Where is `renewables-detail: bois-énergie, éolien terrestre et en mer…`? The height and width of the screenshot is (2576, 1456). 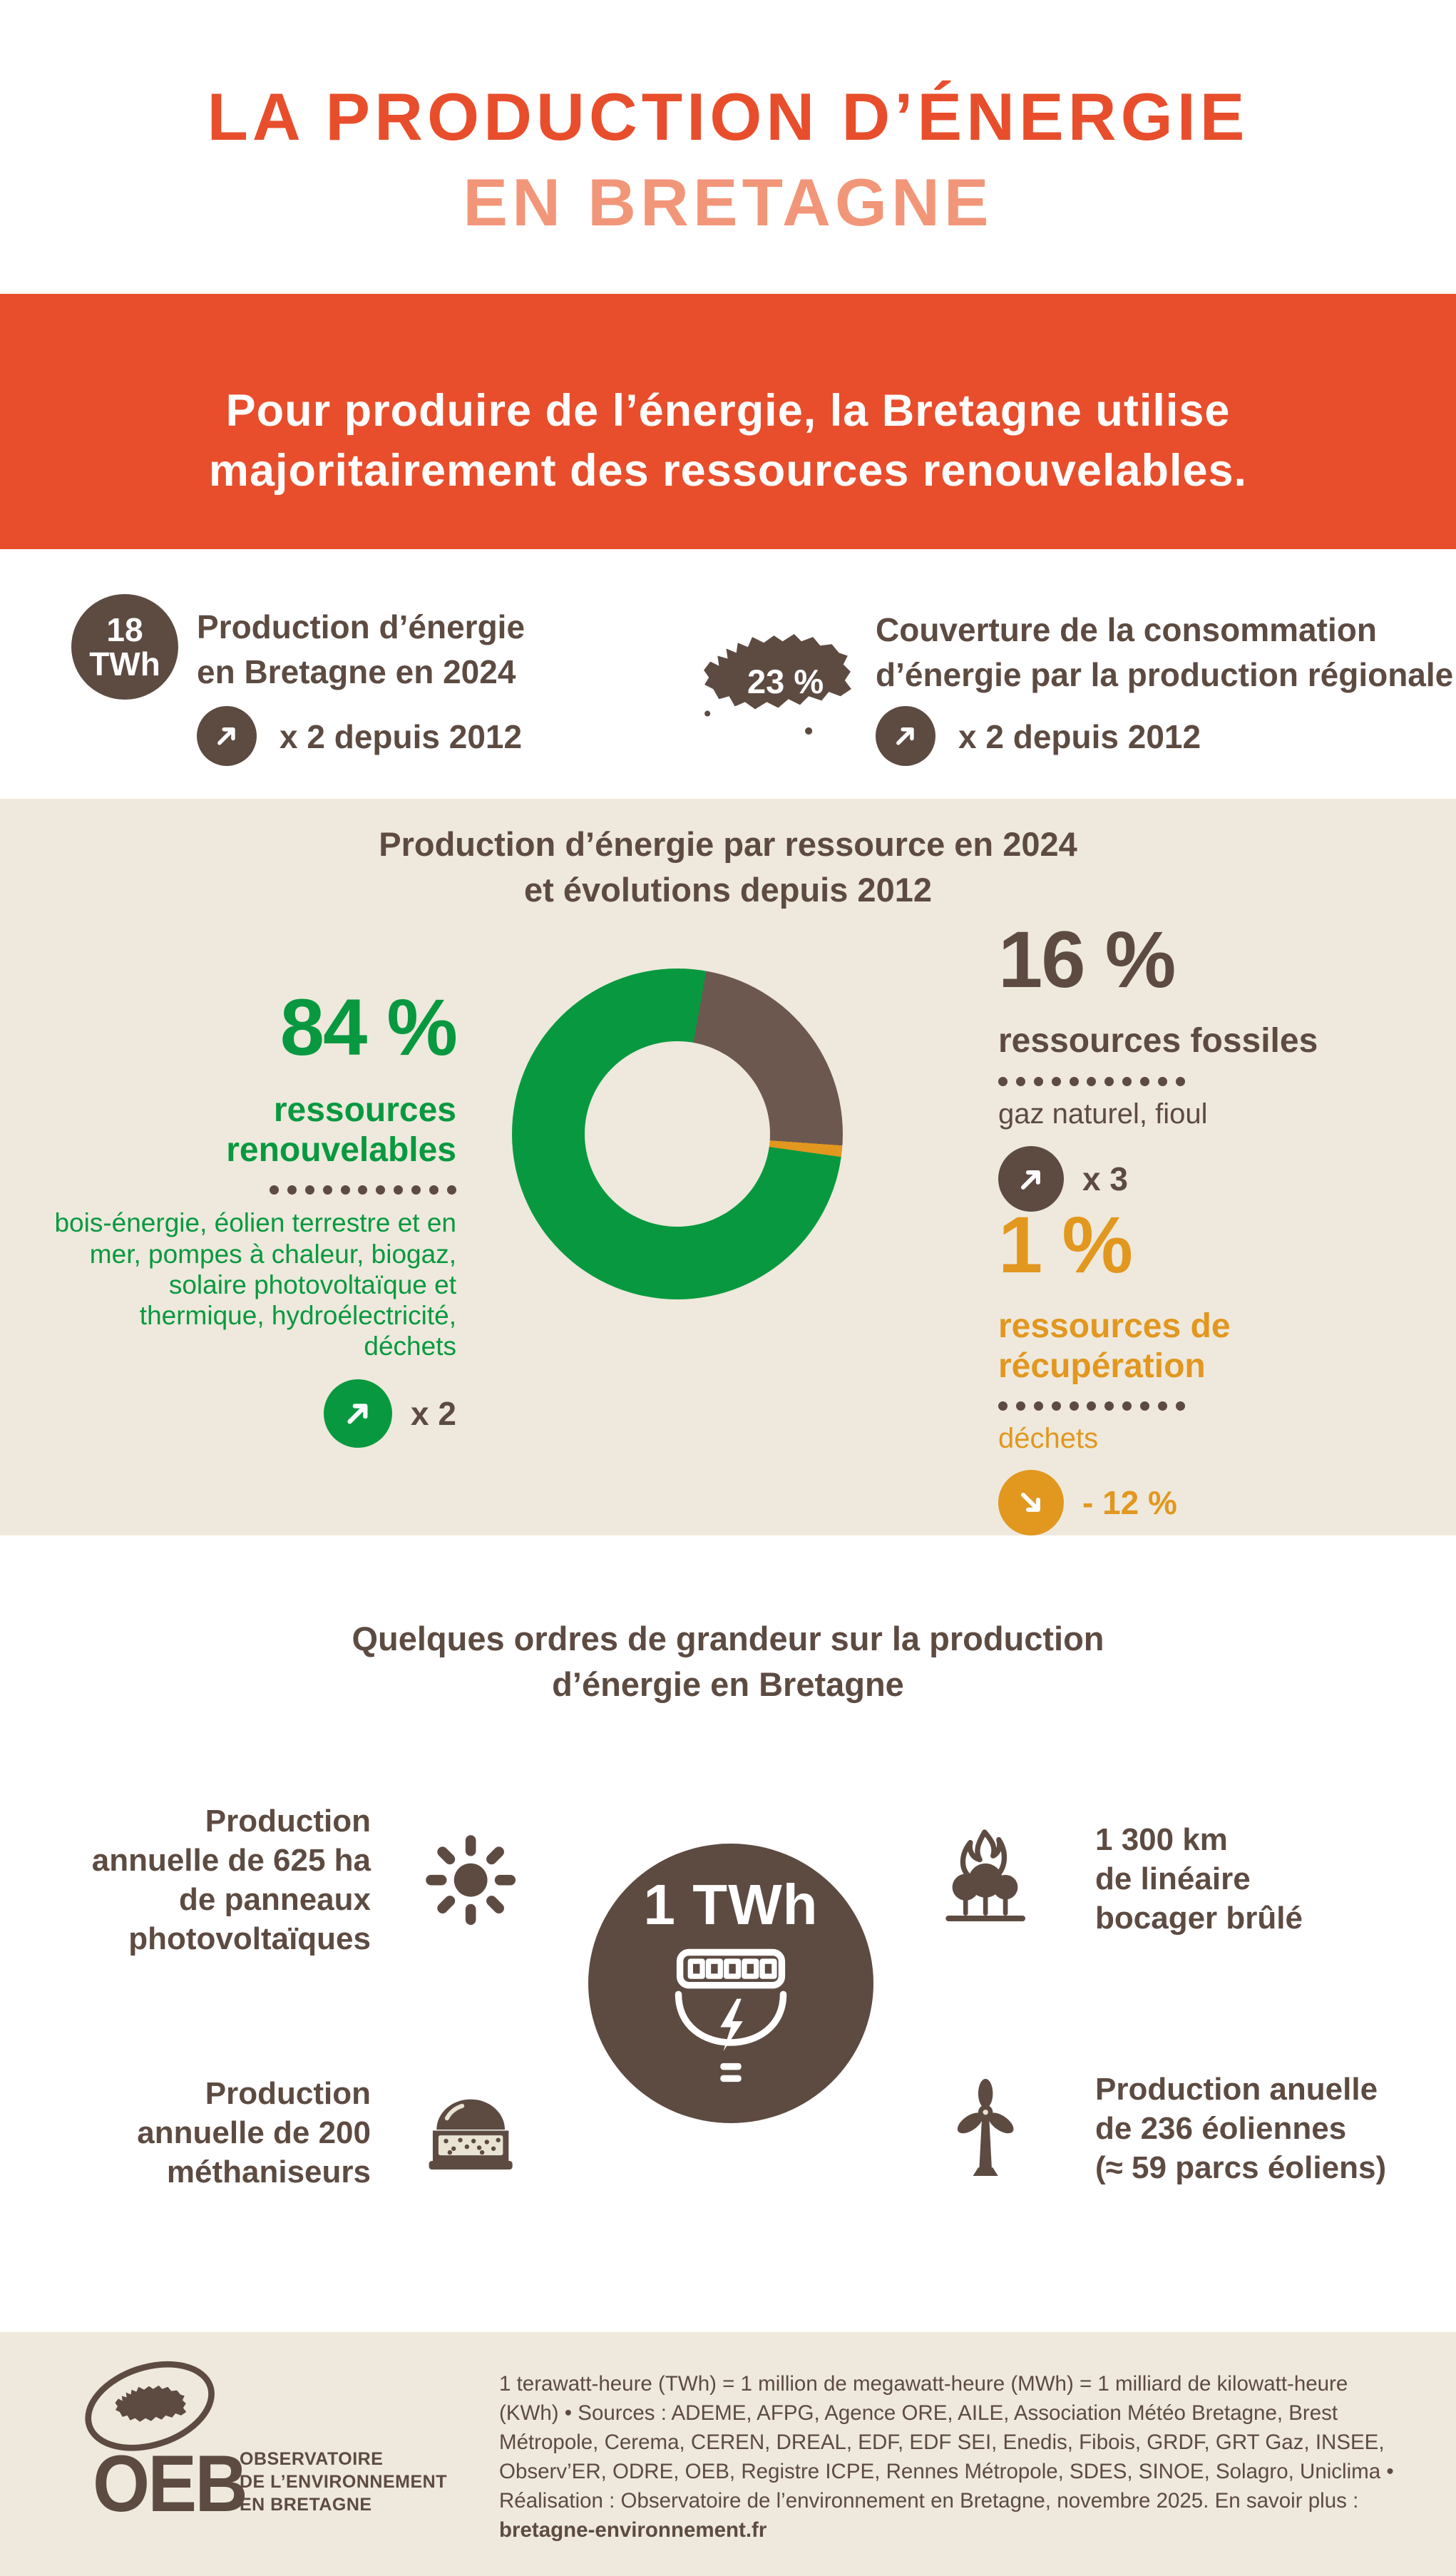 renewables-detail: bois-énergie, éolien terrestre et en mer… is located at coordinates (255, 1284).